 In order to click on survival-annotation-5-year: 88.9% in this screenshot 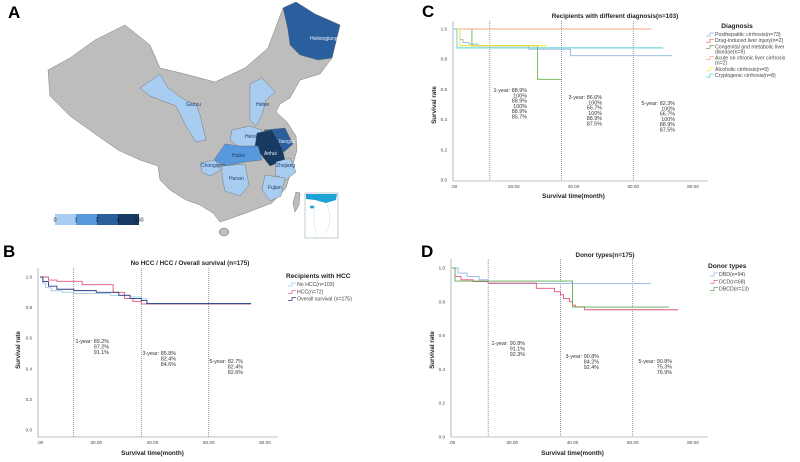, I will do `click(667, 125)`.